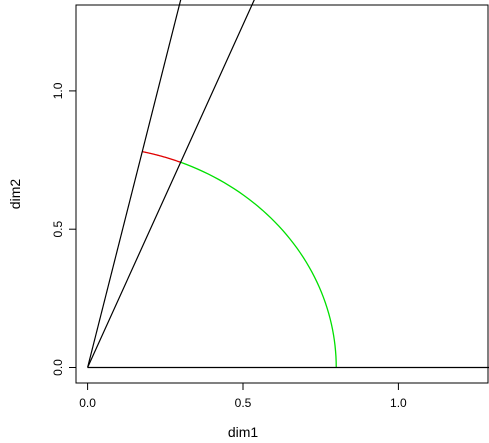 The width and height of the screenshot is (489, 443). What do you see at coordinates (398, 403) in the screenshot?
I see `x-tick-label: 1.0` at bounding box center [398, 403].